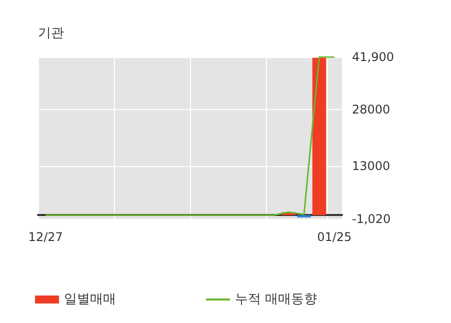 This screenshot has width=451, height=323. What do you see at coordinates (371, 109) in the screenshot?
I see `y-tick-label: 28000` at bounding box center [371, 109].